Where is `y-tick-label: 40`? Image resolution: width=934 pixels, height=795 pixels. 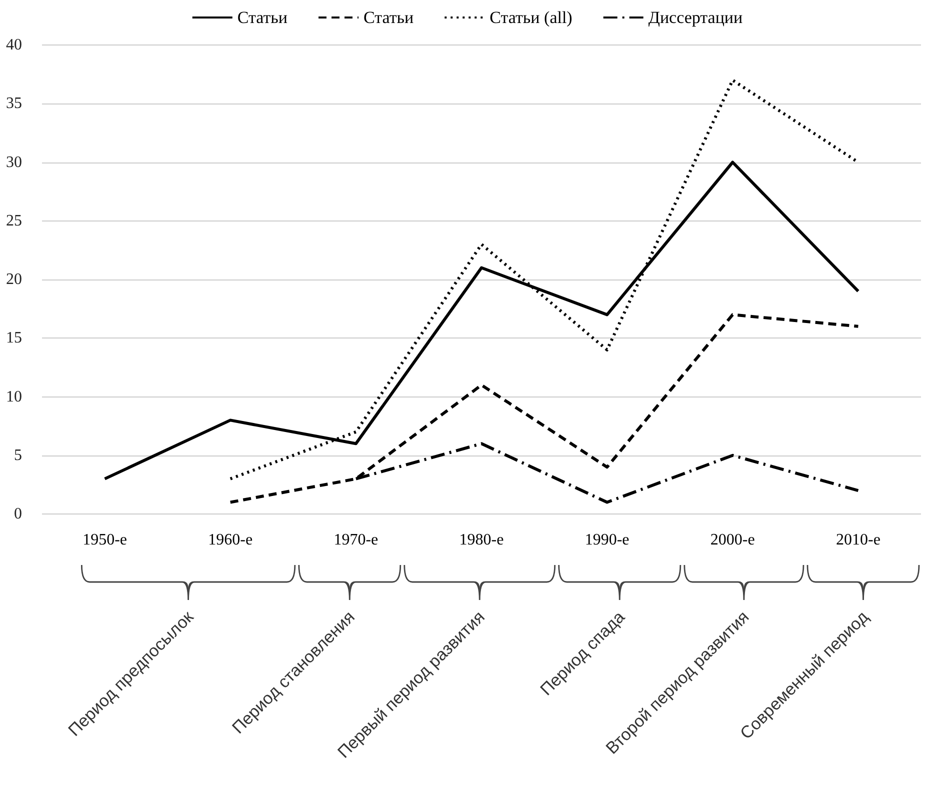 y-tick-label: 40 is located at coordinates (14, 45).